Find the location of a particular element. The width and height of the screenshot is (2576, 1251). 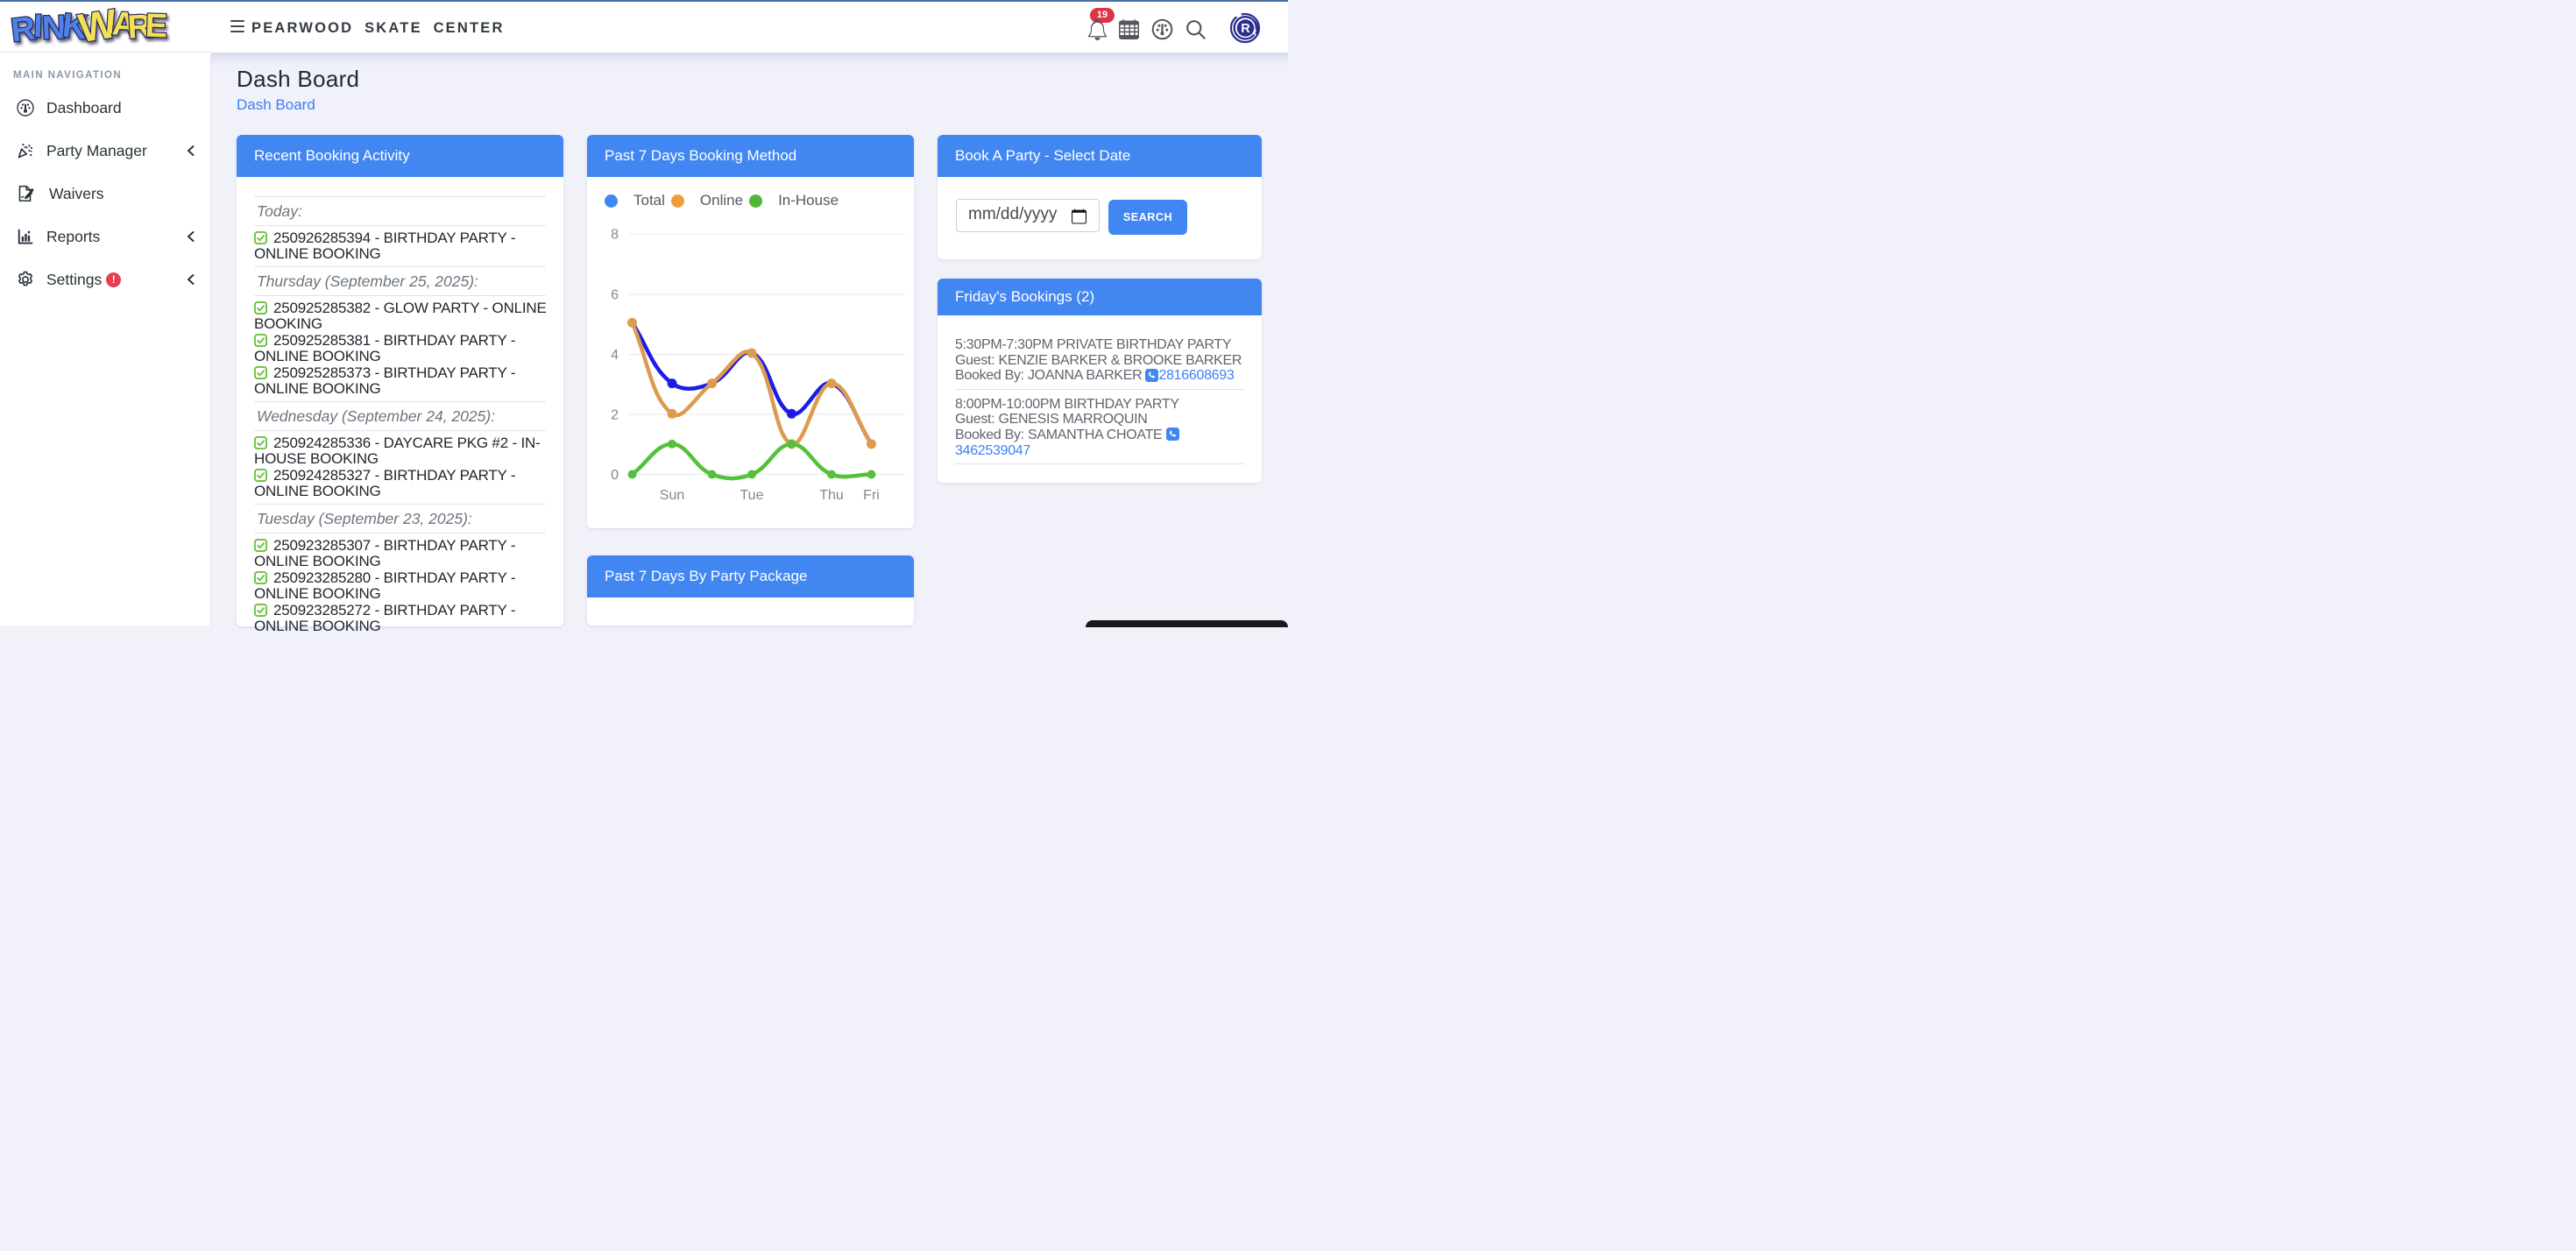

svg-text: 6 is located at coordinates (615, 295).